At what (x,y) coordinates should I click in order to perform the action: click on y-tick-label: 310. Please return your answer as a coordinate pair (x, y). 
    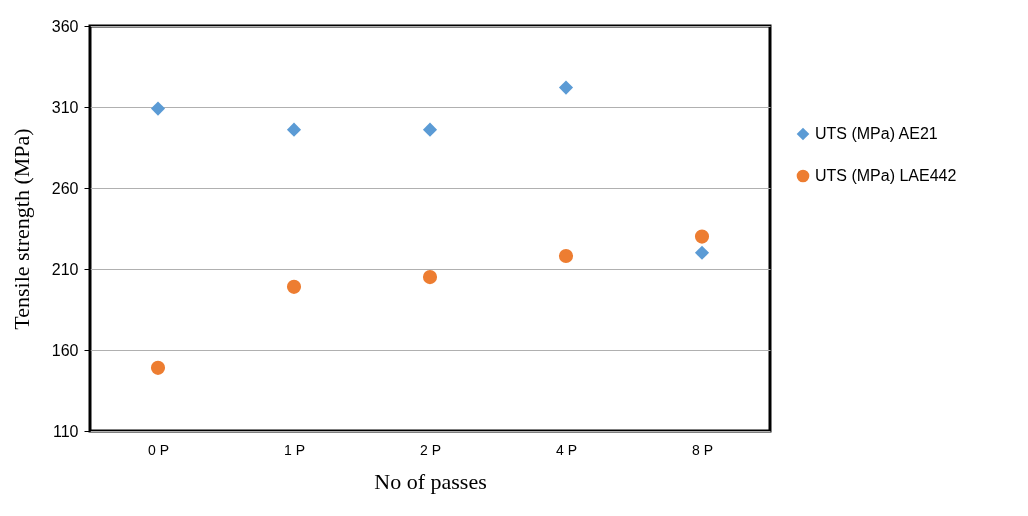
    Looking at the image, I should click on (65, 107).